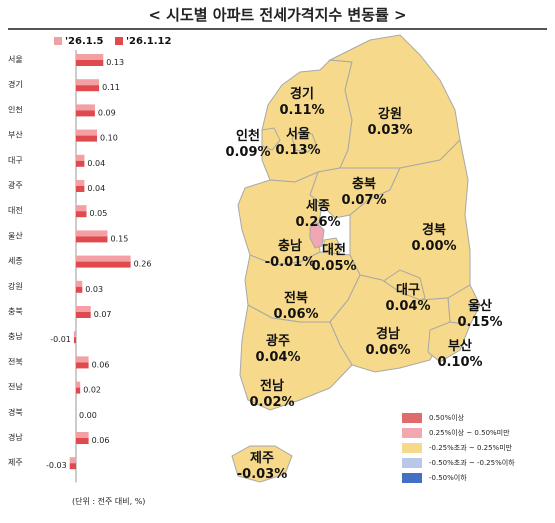  I want to click on map-value-incheon: 0.09%, so click(247, 152).